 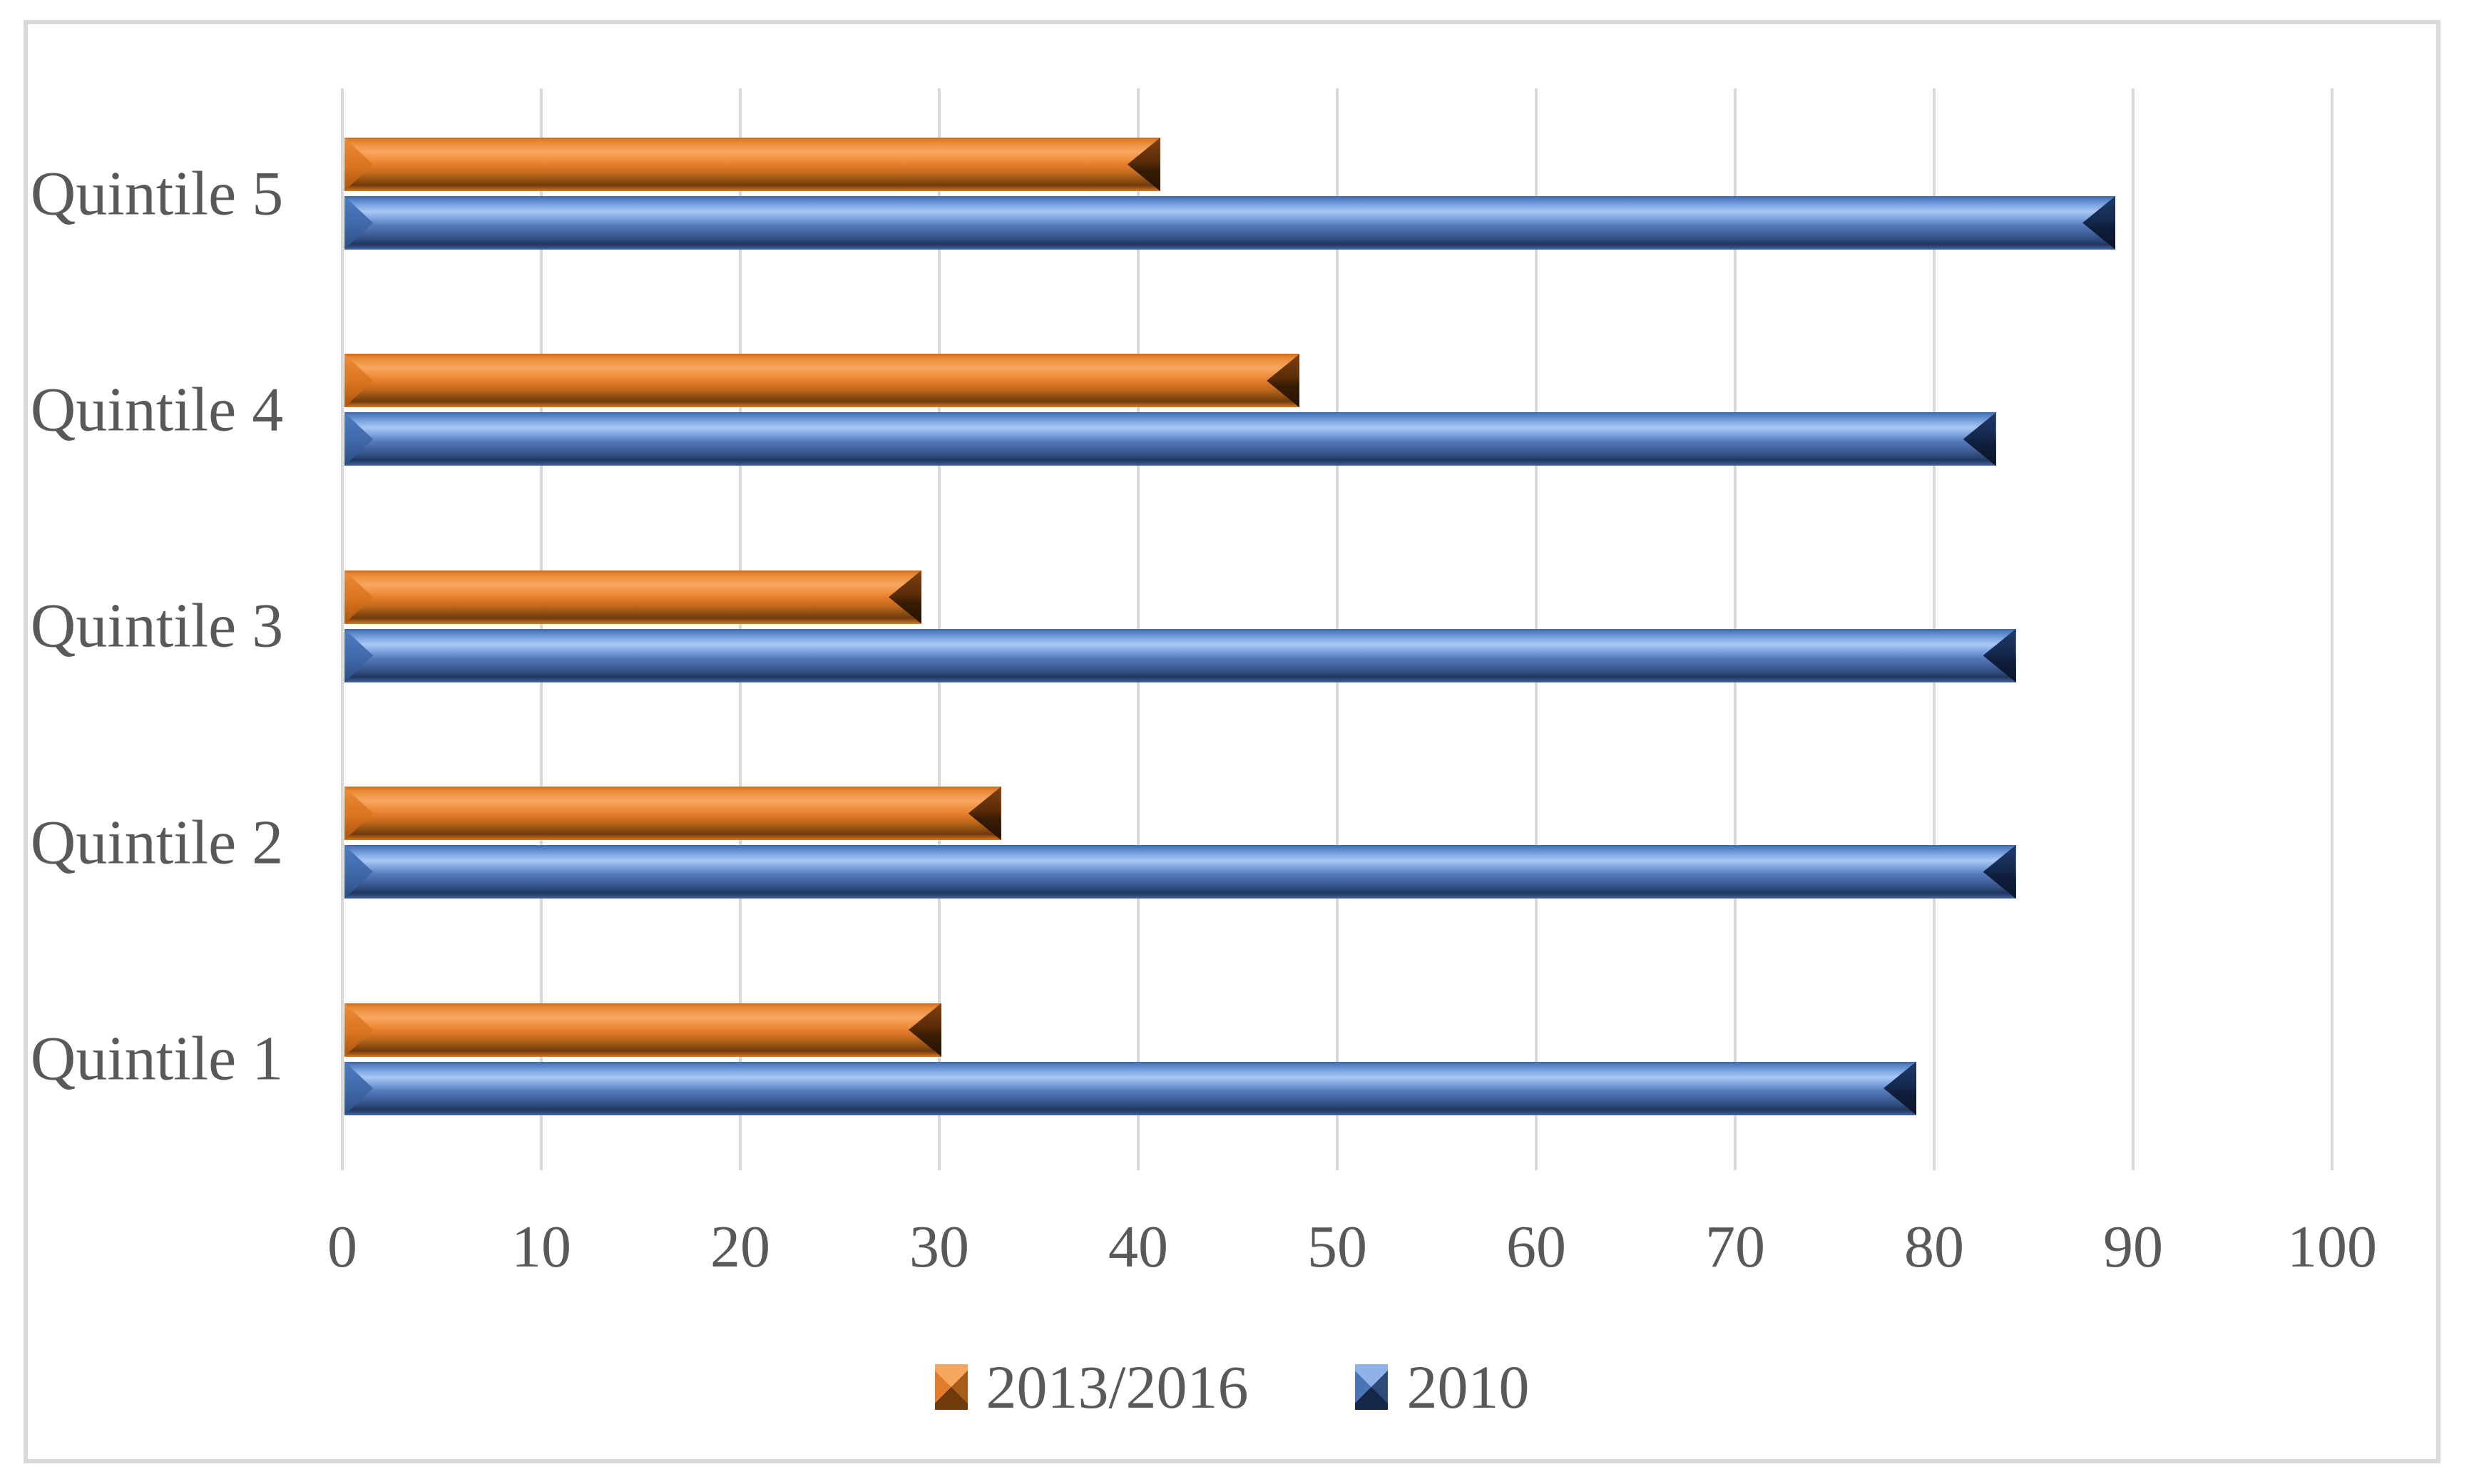 I want to click on x-tick-label: 90, so click(x=2133, y=1247).